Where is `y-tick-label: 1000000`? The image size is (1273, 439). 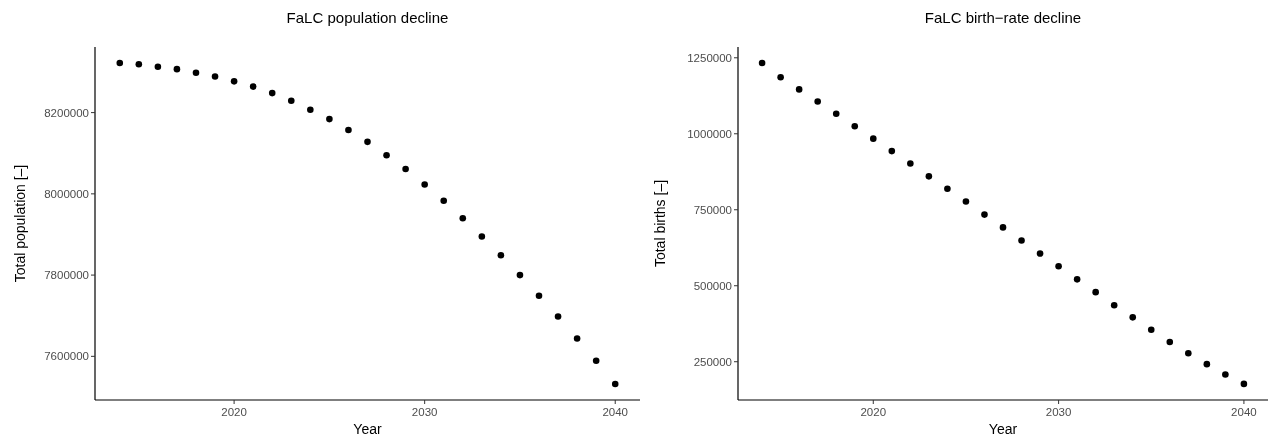 y-tick-label: 1000000 is located at coordinates (709, 133).